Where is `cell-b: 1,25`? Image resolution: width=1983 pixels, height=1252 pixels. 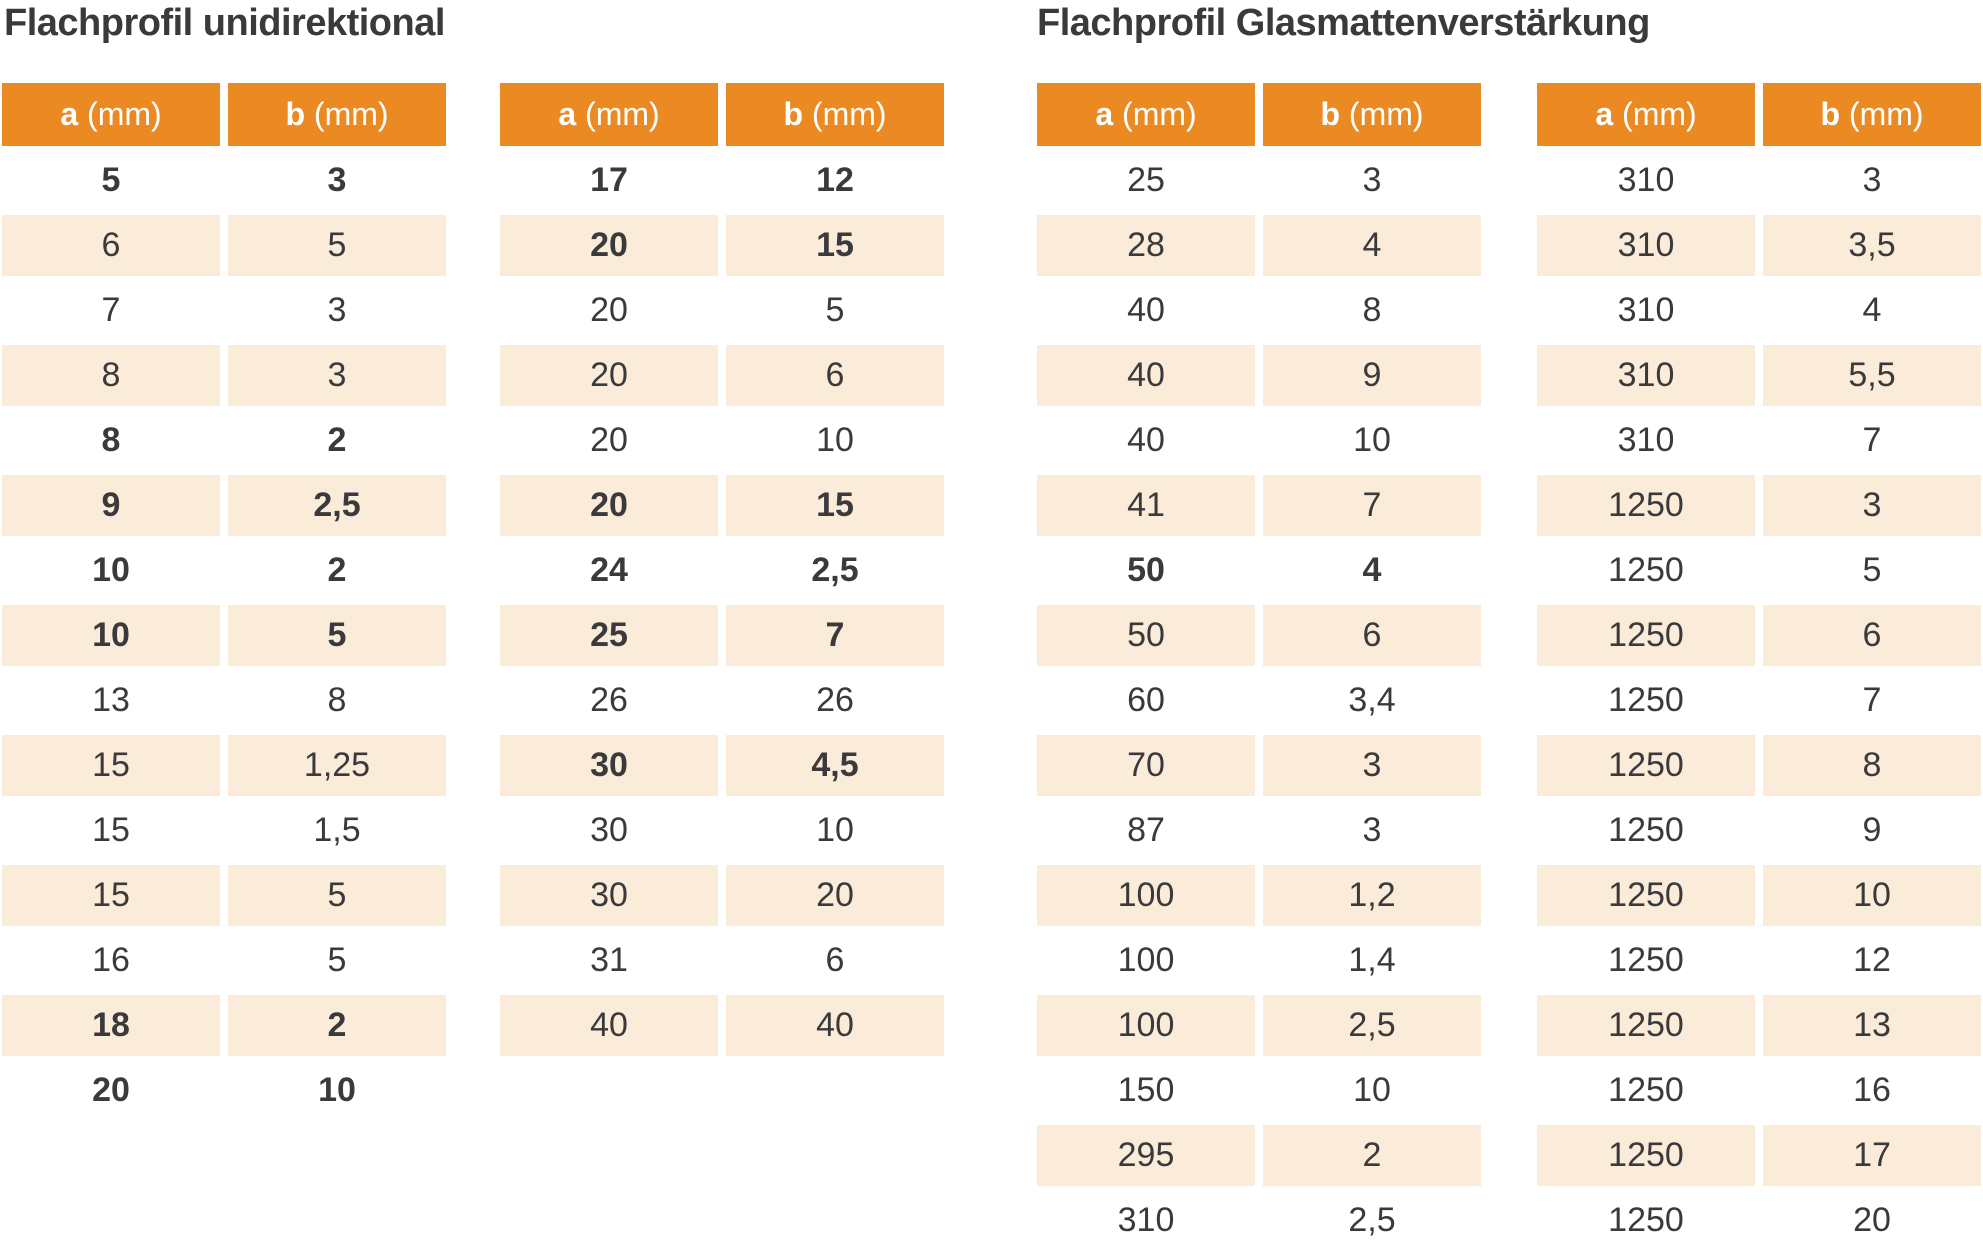
cell-b: 1,25 is located at coordinates (337, 765).